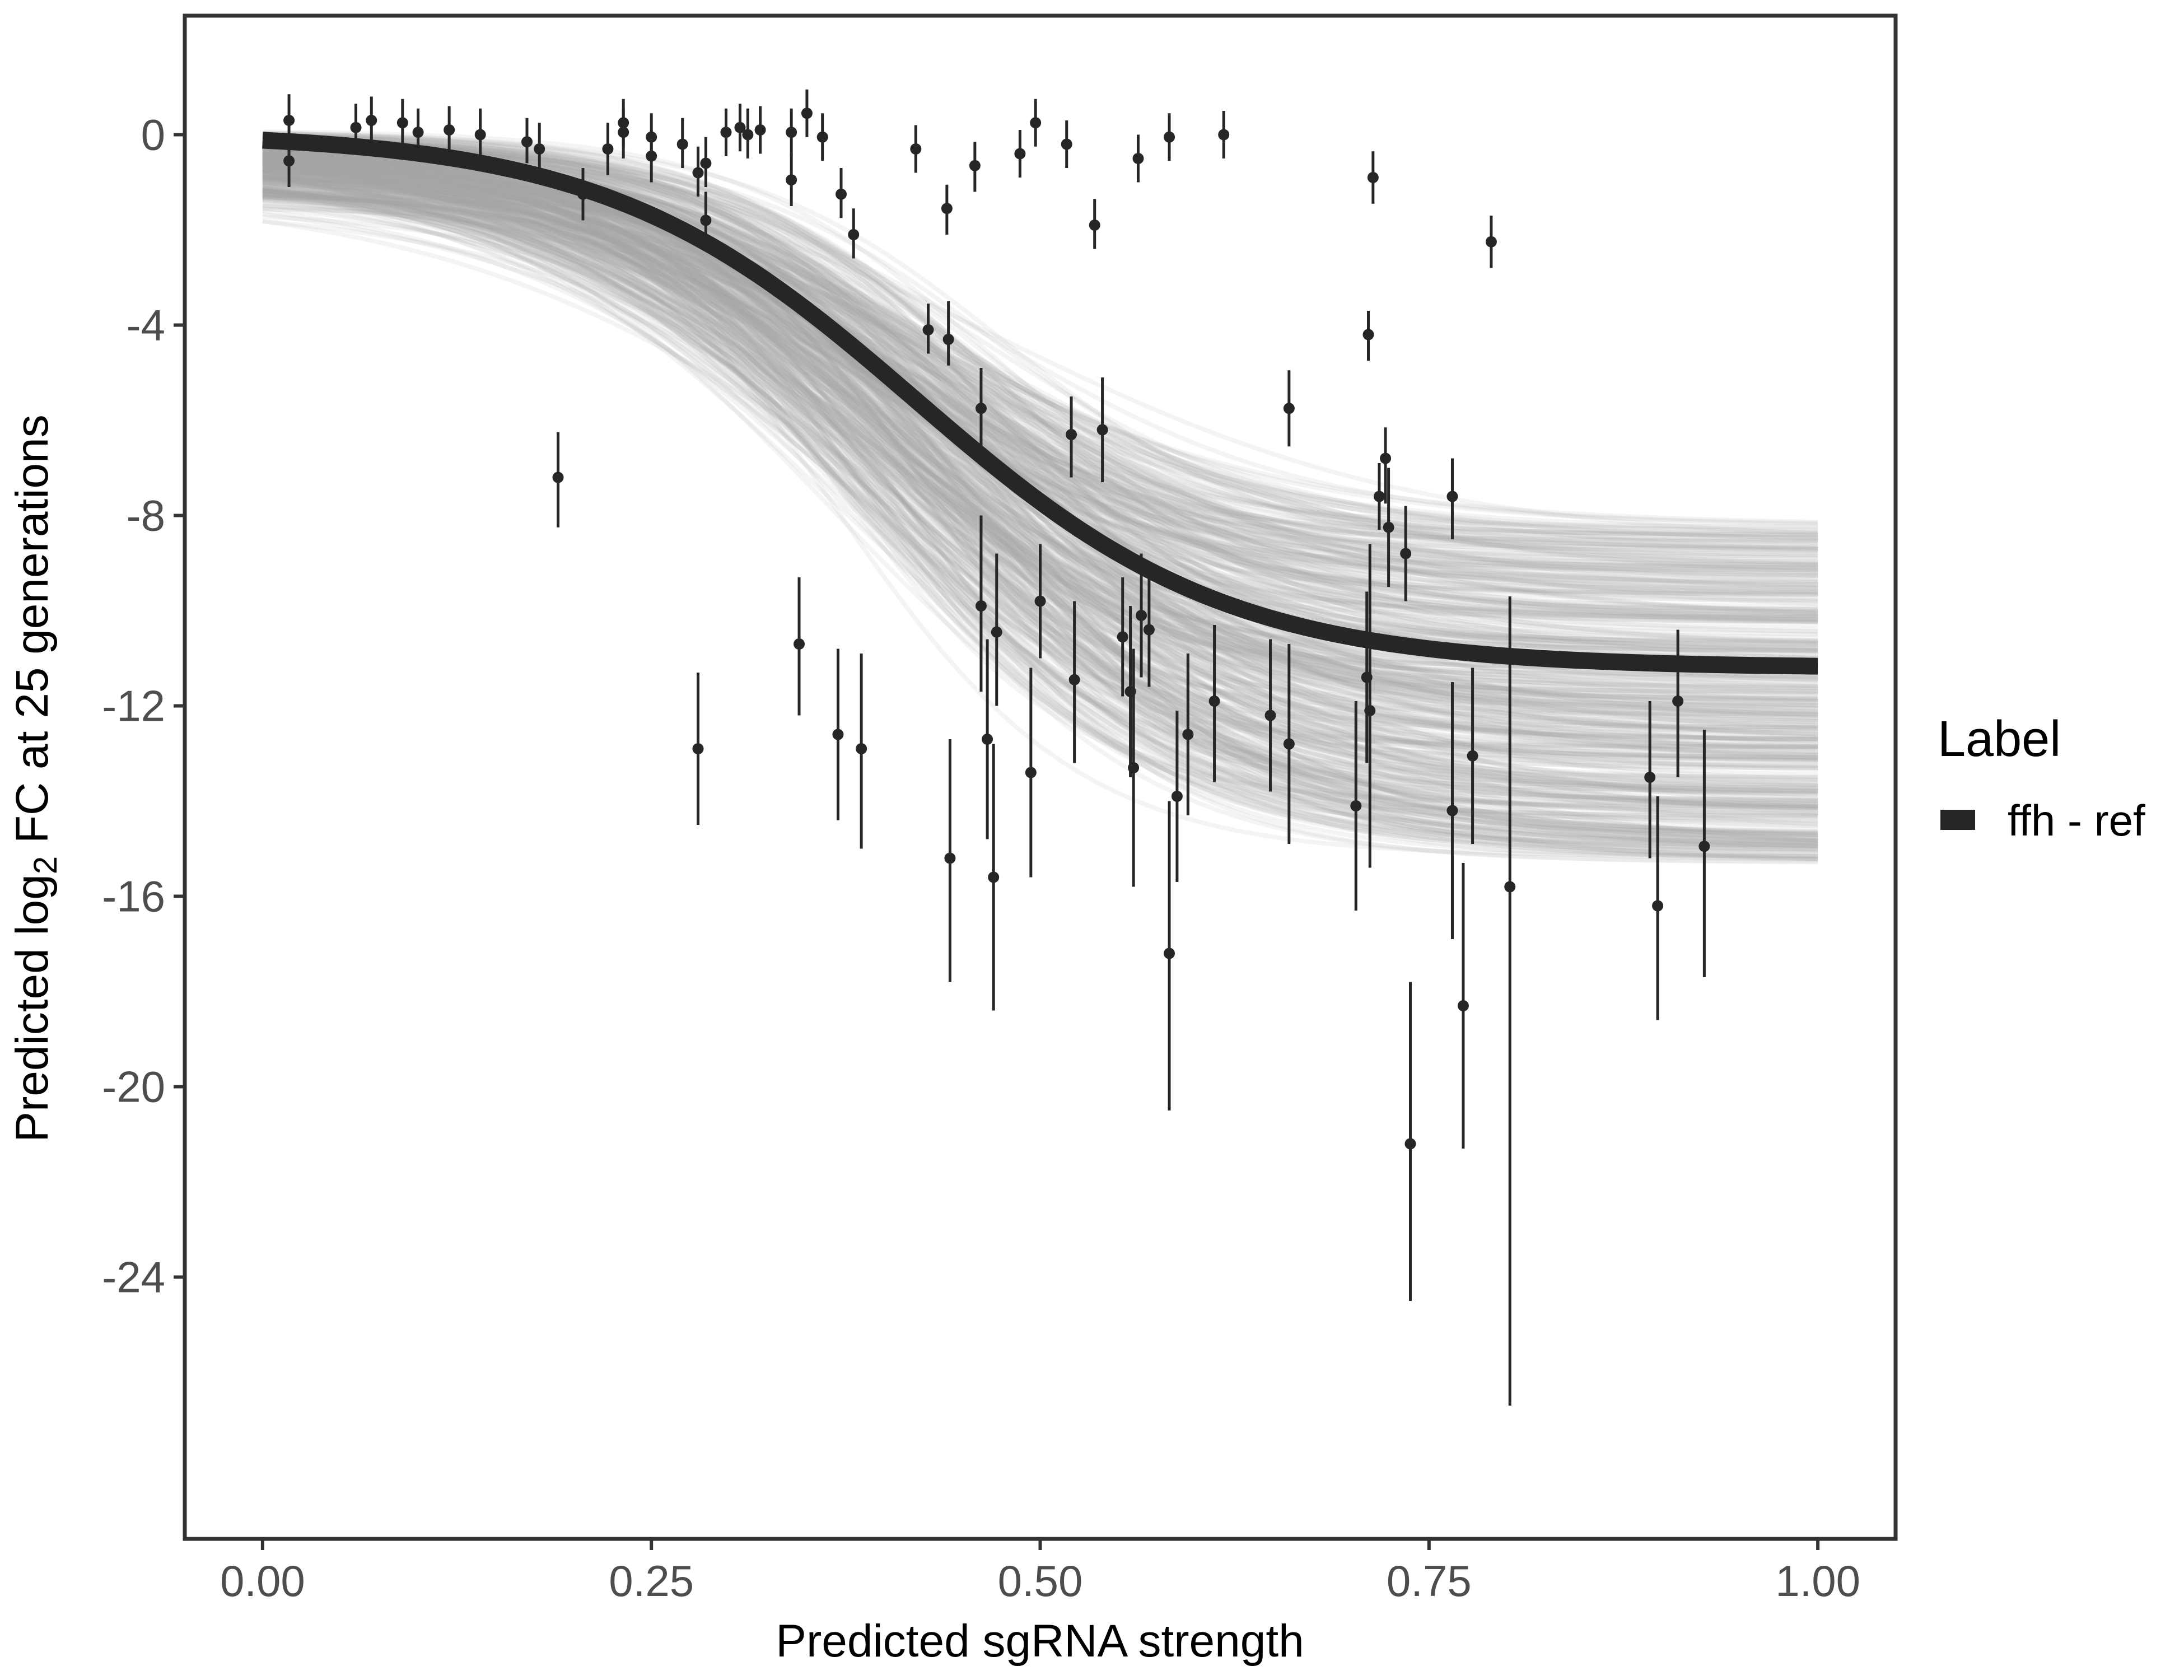 The width and height of the screenshot is (2184, 1680). What do you see at coordinates (33, 1008) in the screenshot?
I see `y-axis-label-prefix: Predicted log` at bounding box center [33, 1008].